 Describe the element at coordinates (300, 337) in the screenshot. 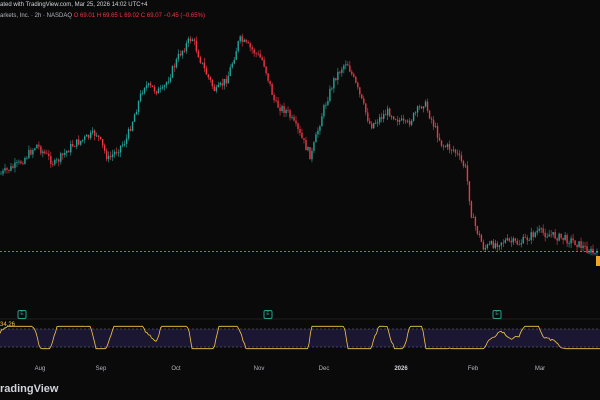

I see `rsi-line` at that location.